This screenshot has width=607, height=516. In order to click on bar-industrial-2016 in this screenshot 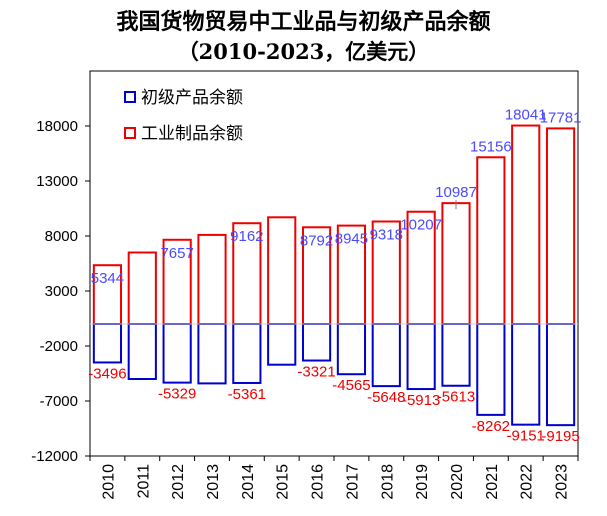, I will do `click(316, 275)`.